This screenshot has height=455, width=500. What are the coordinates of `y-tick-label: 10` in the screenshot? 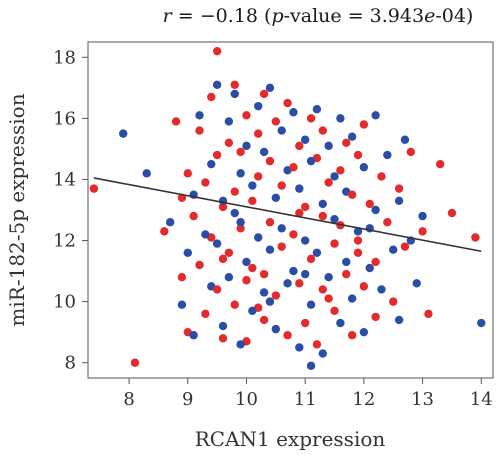 It's located at (64, 302).